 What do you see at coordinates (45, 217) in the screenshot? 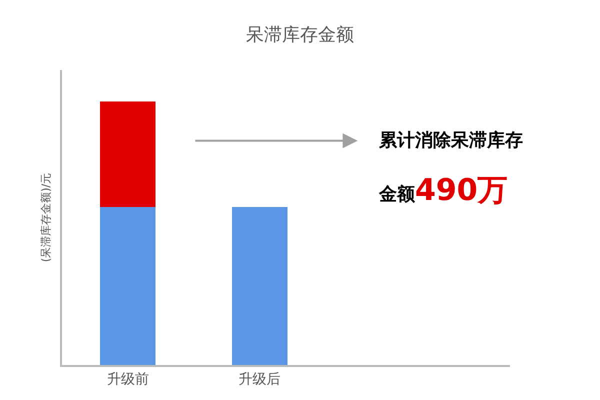
I see `y-axis-title: (呆滞库存金额)/元` at bounding box center [45, 217].